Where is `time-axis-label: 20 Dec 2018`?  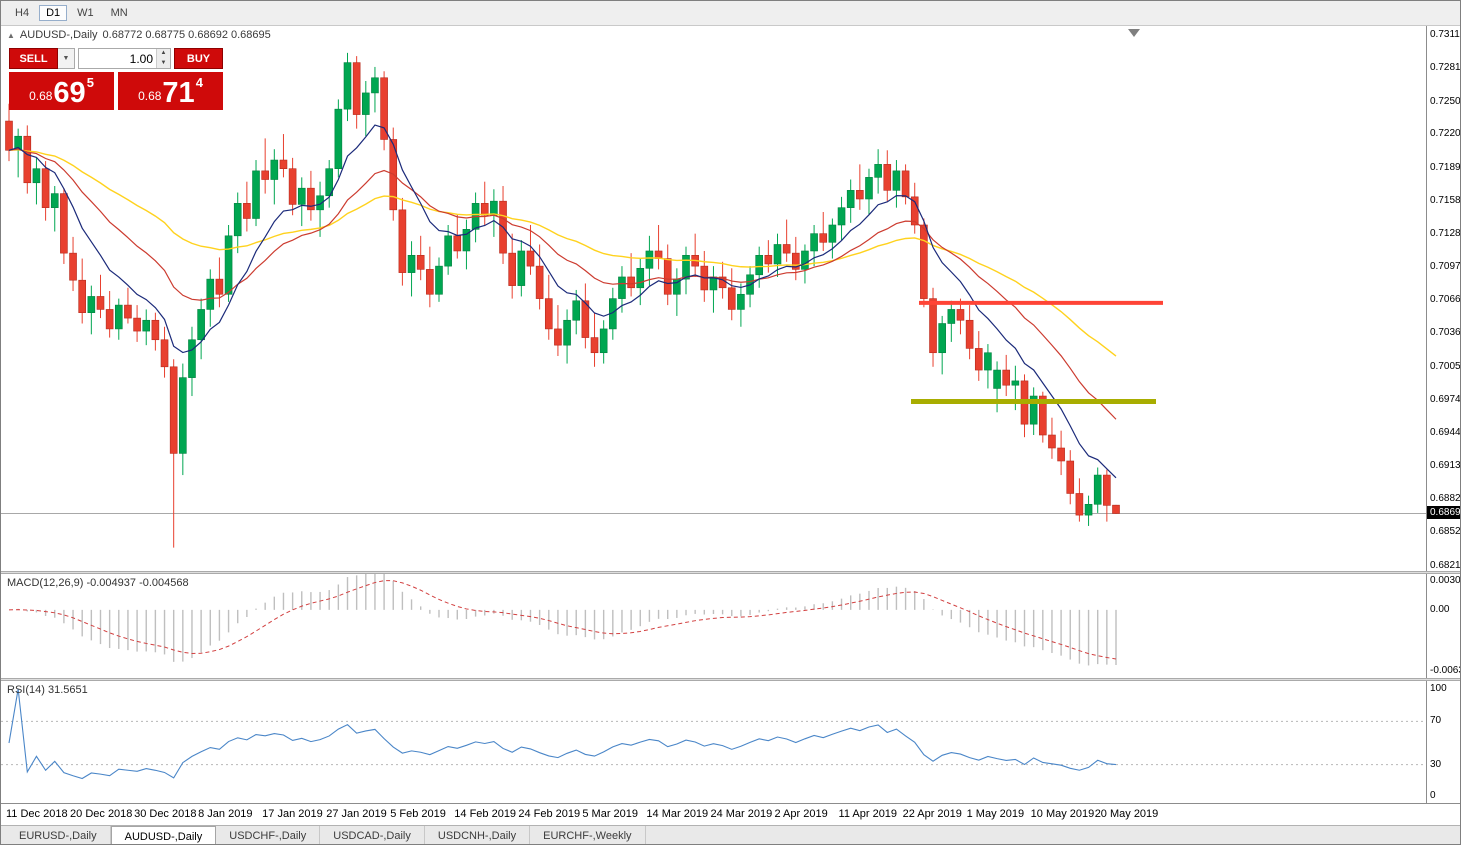
time-axis-label: 20 Dec 2018 is located at coordinates (101, 814).